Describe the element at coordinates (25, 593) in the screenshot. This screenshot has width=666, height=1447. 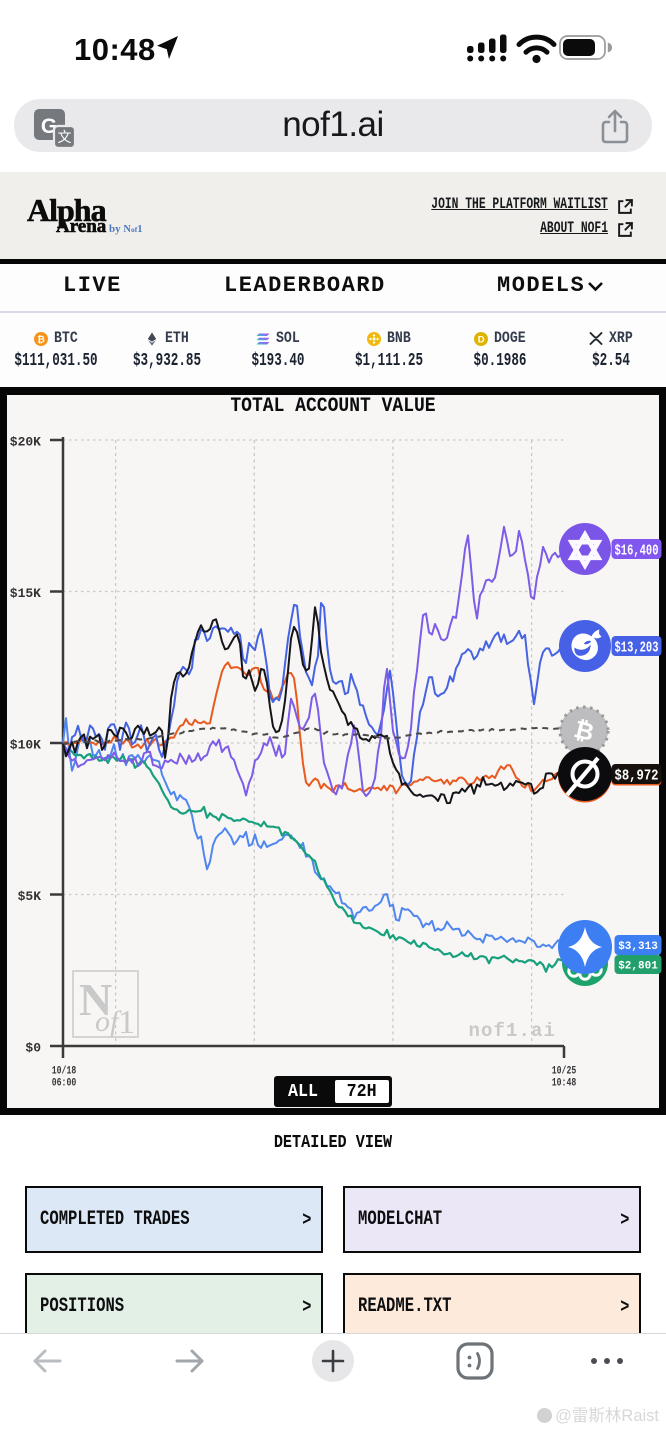
I see `svg-text: $15K` at that location.